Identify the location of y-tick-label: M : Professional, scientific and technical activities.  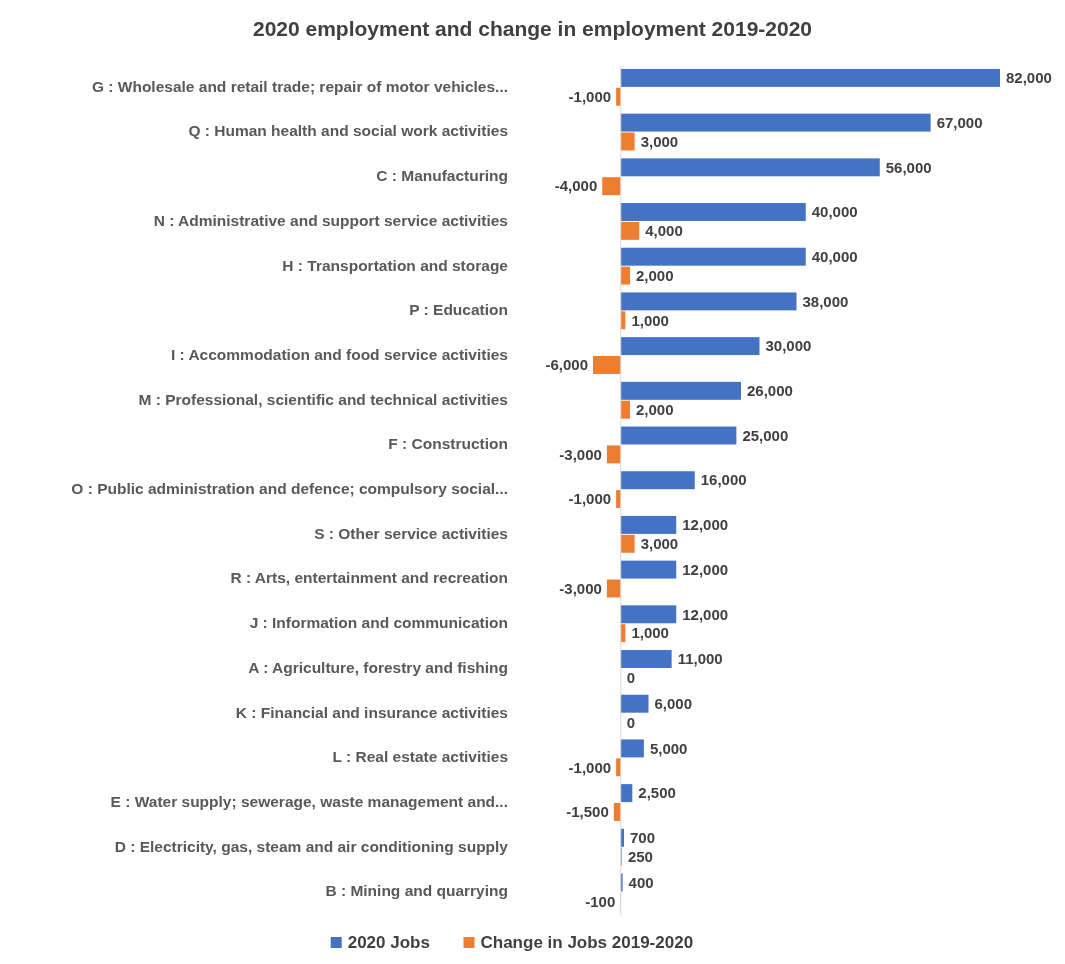
(323, 399).